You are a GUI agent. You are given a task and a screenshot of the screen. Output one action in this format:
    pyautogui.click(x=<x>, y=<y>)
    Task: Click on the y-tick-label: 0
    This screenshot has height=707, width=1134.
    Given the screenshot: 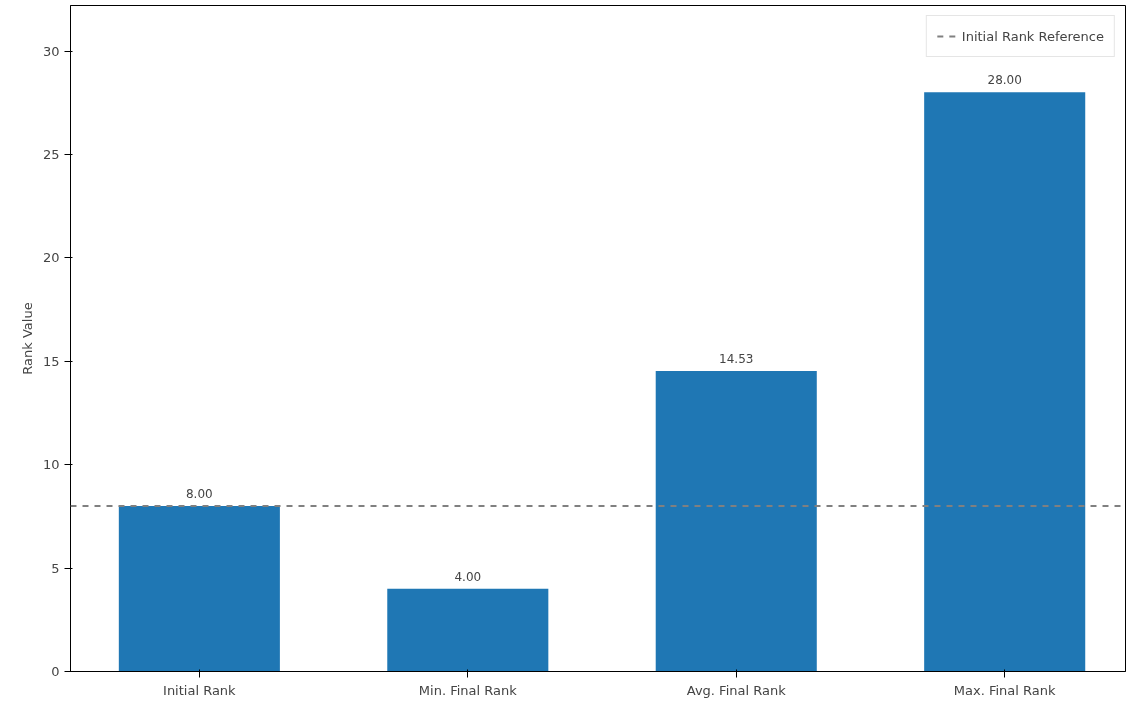 What is the action you would take?
    pyautogui.click(x=55, y=671)
    